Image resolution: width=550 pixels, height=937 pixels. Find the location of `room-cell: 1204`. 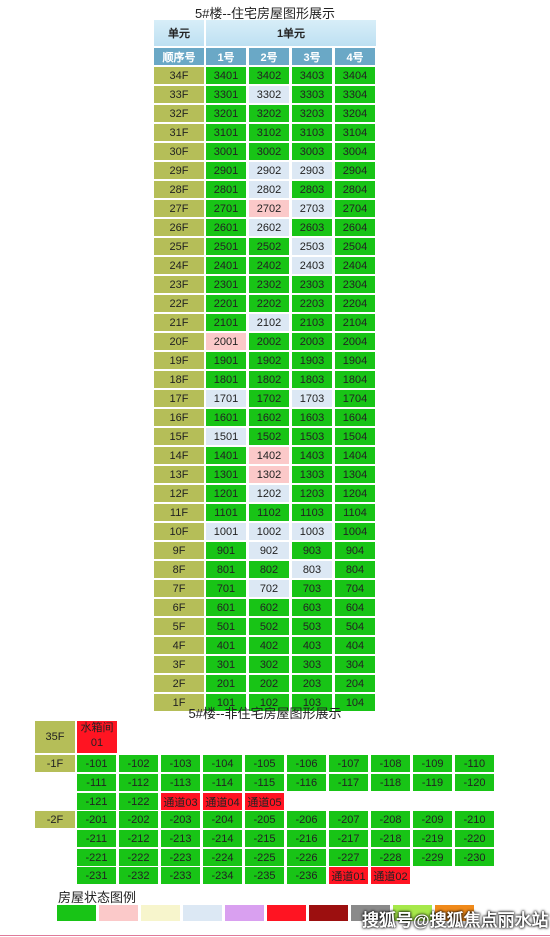

room-cell: 1204 is located at coordinates (355, 493).